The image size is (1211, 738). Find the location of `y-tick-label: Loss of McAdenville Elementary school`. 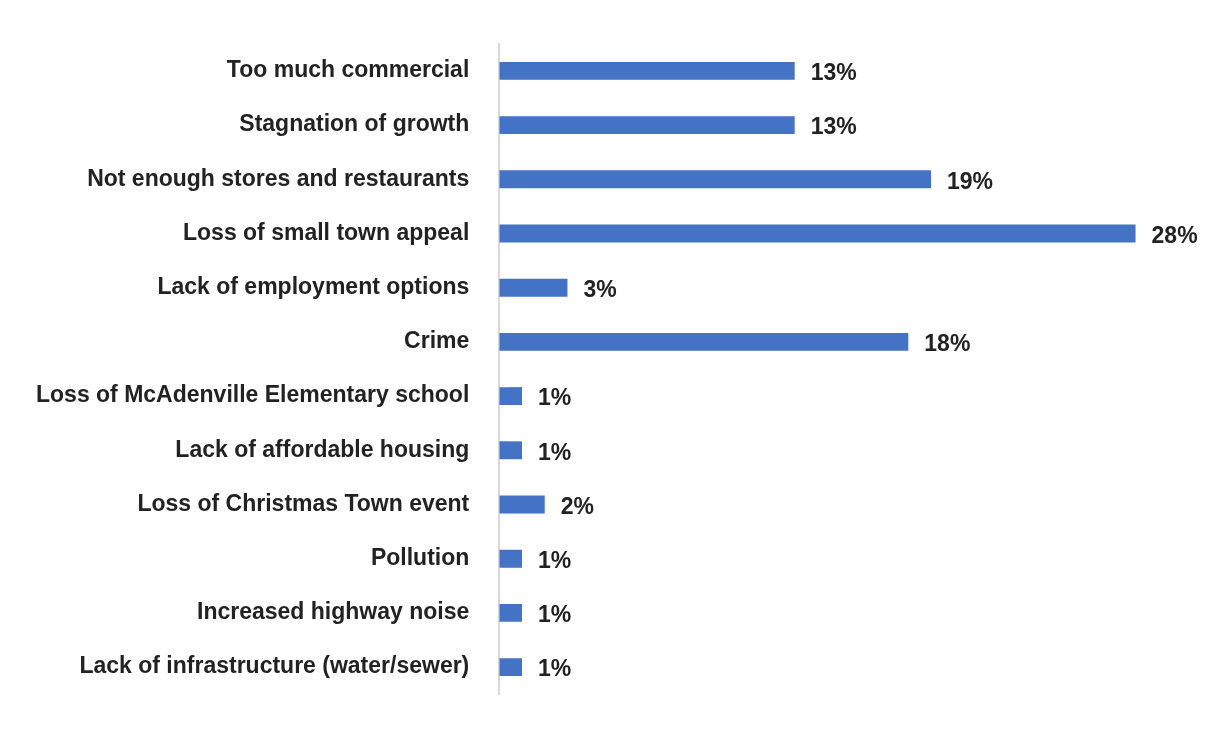

y-tick-label: Loss of McAdenville Elementary school is located at coordinates (252, 394).